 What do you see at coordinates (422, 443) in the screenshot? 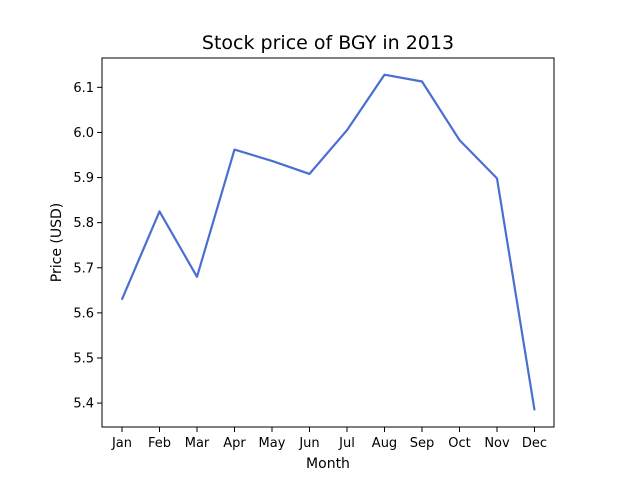
I see `x-tick-label: Sep` at bounding box center [422, 443].